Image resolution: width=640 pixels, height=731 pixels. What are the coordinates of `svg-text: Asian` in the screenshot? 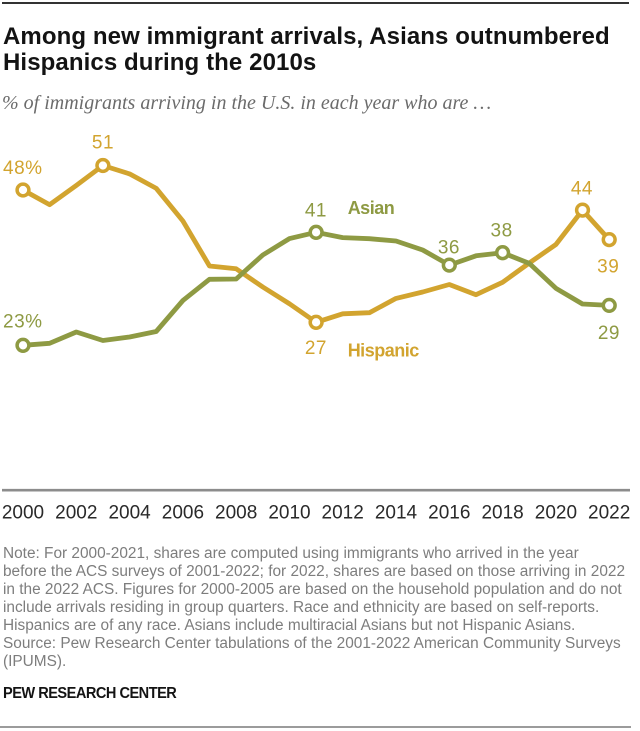 It's located at (371, 208).